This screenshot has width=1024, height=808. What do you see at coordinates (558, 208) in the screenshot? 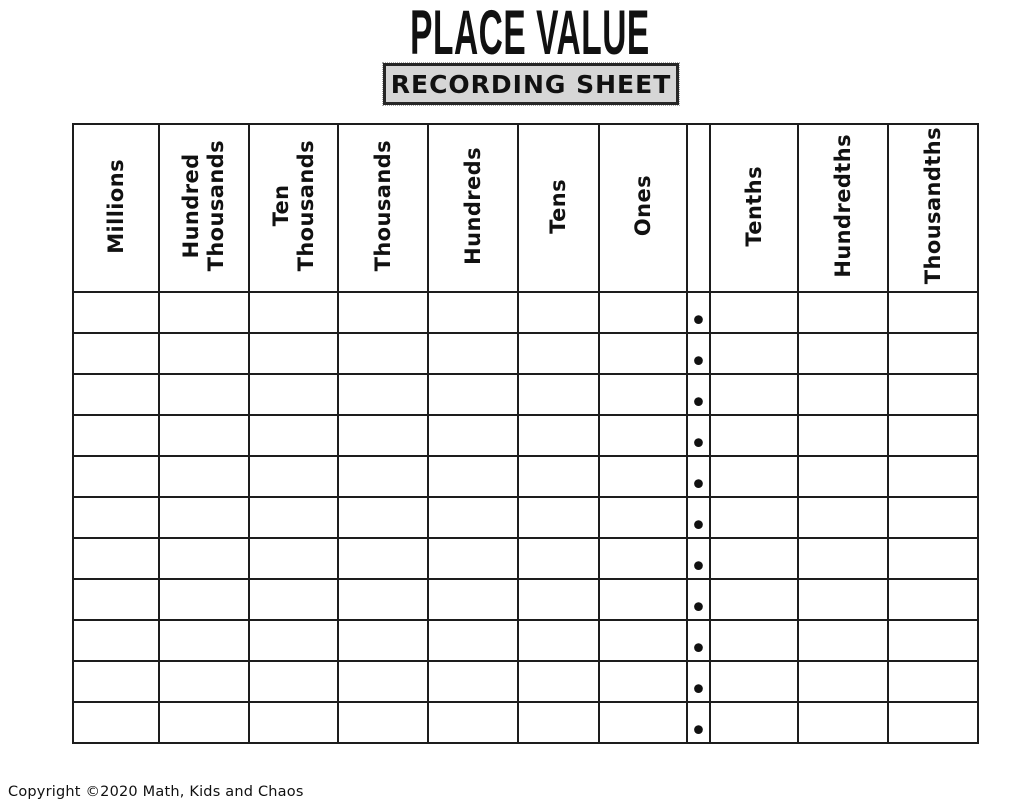
I see `column-header-tens: Tens` at bounding box center [558, 208].